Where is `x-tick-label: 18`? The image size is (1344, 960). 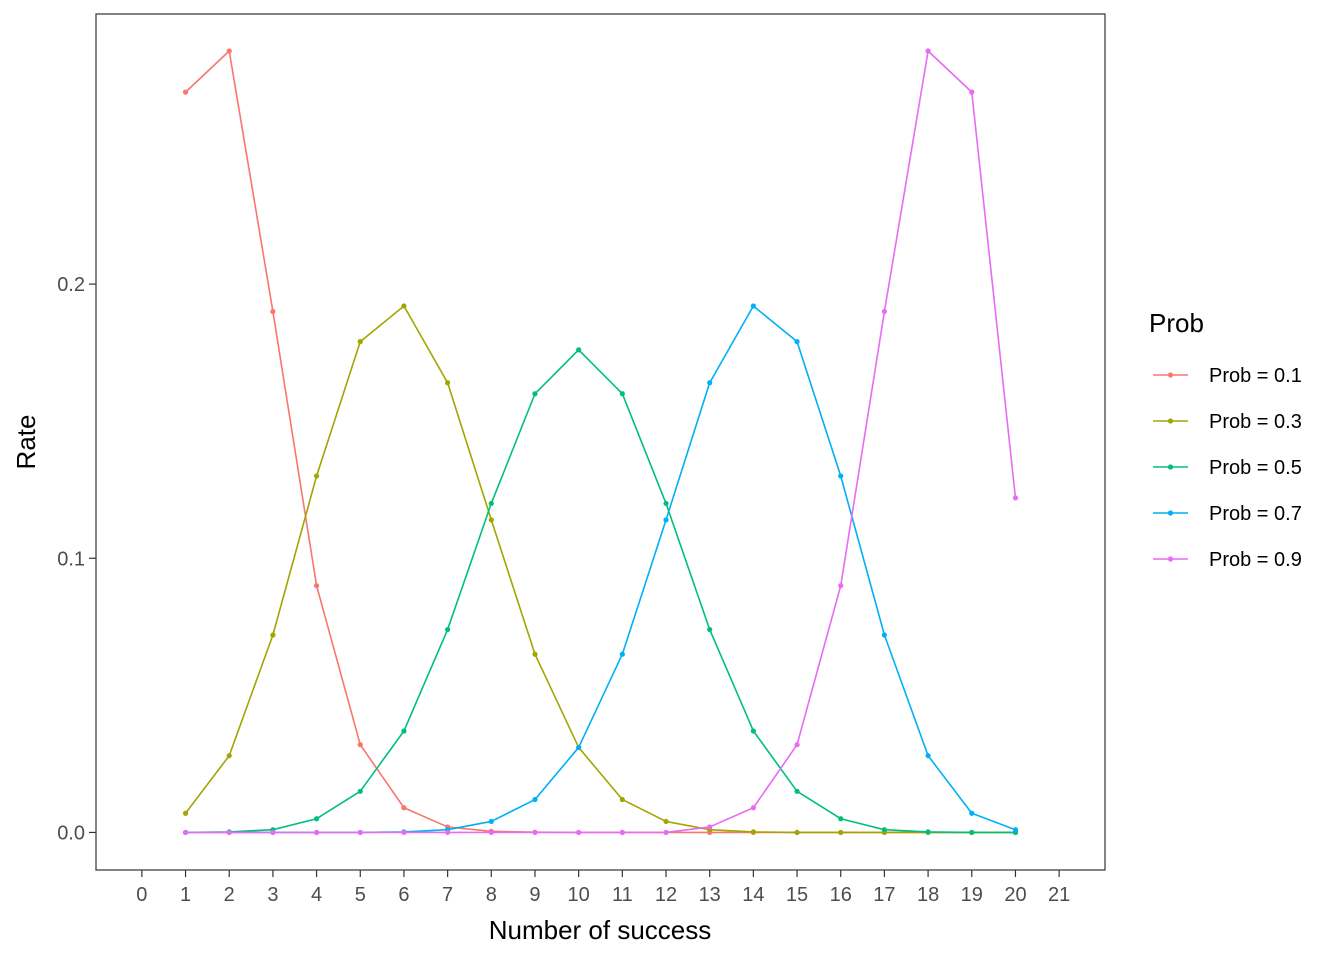
x-tick-label: 18 is located at coordinates (928, 895).